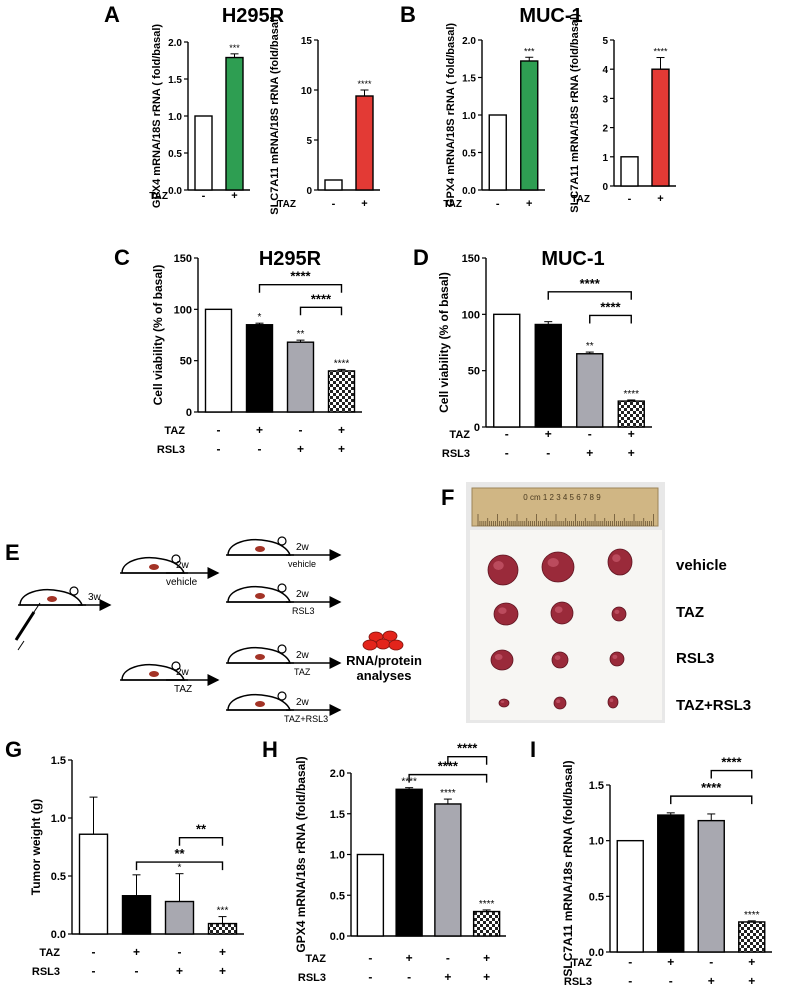  Describe the element at coordinates (562, 497) in the screenshot. I see `ruler-label: 0 cm 1 2 3 4 5 6 7 8 9` at that location.